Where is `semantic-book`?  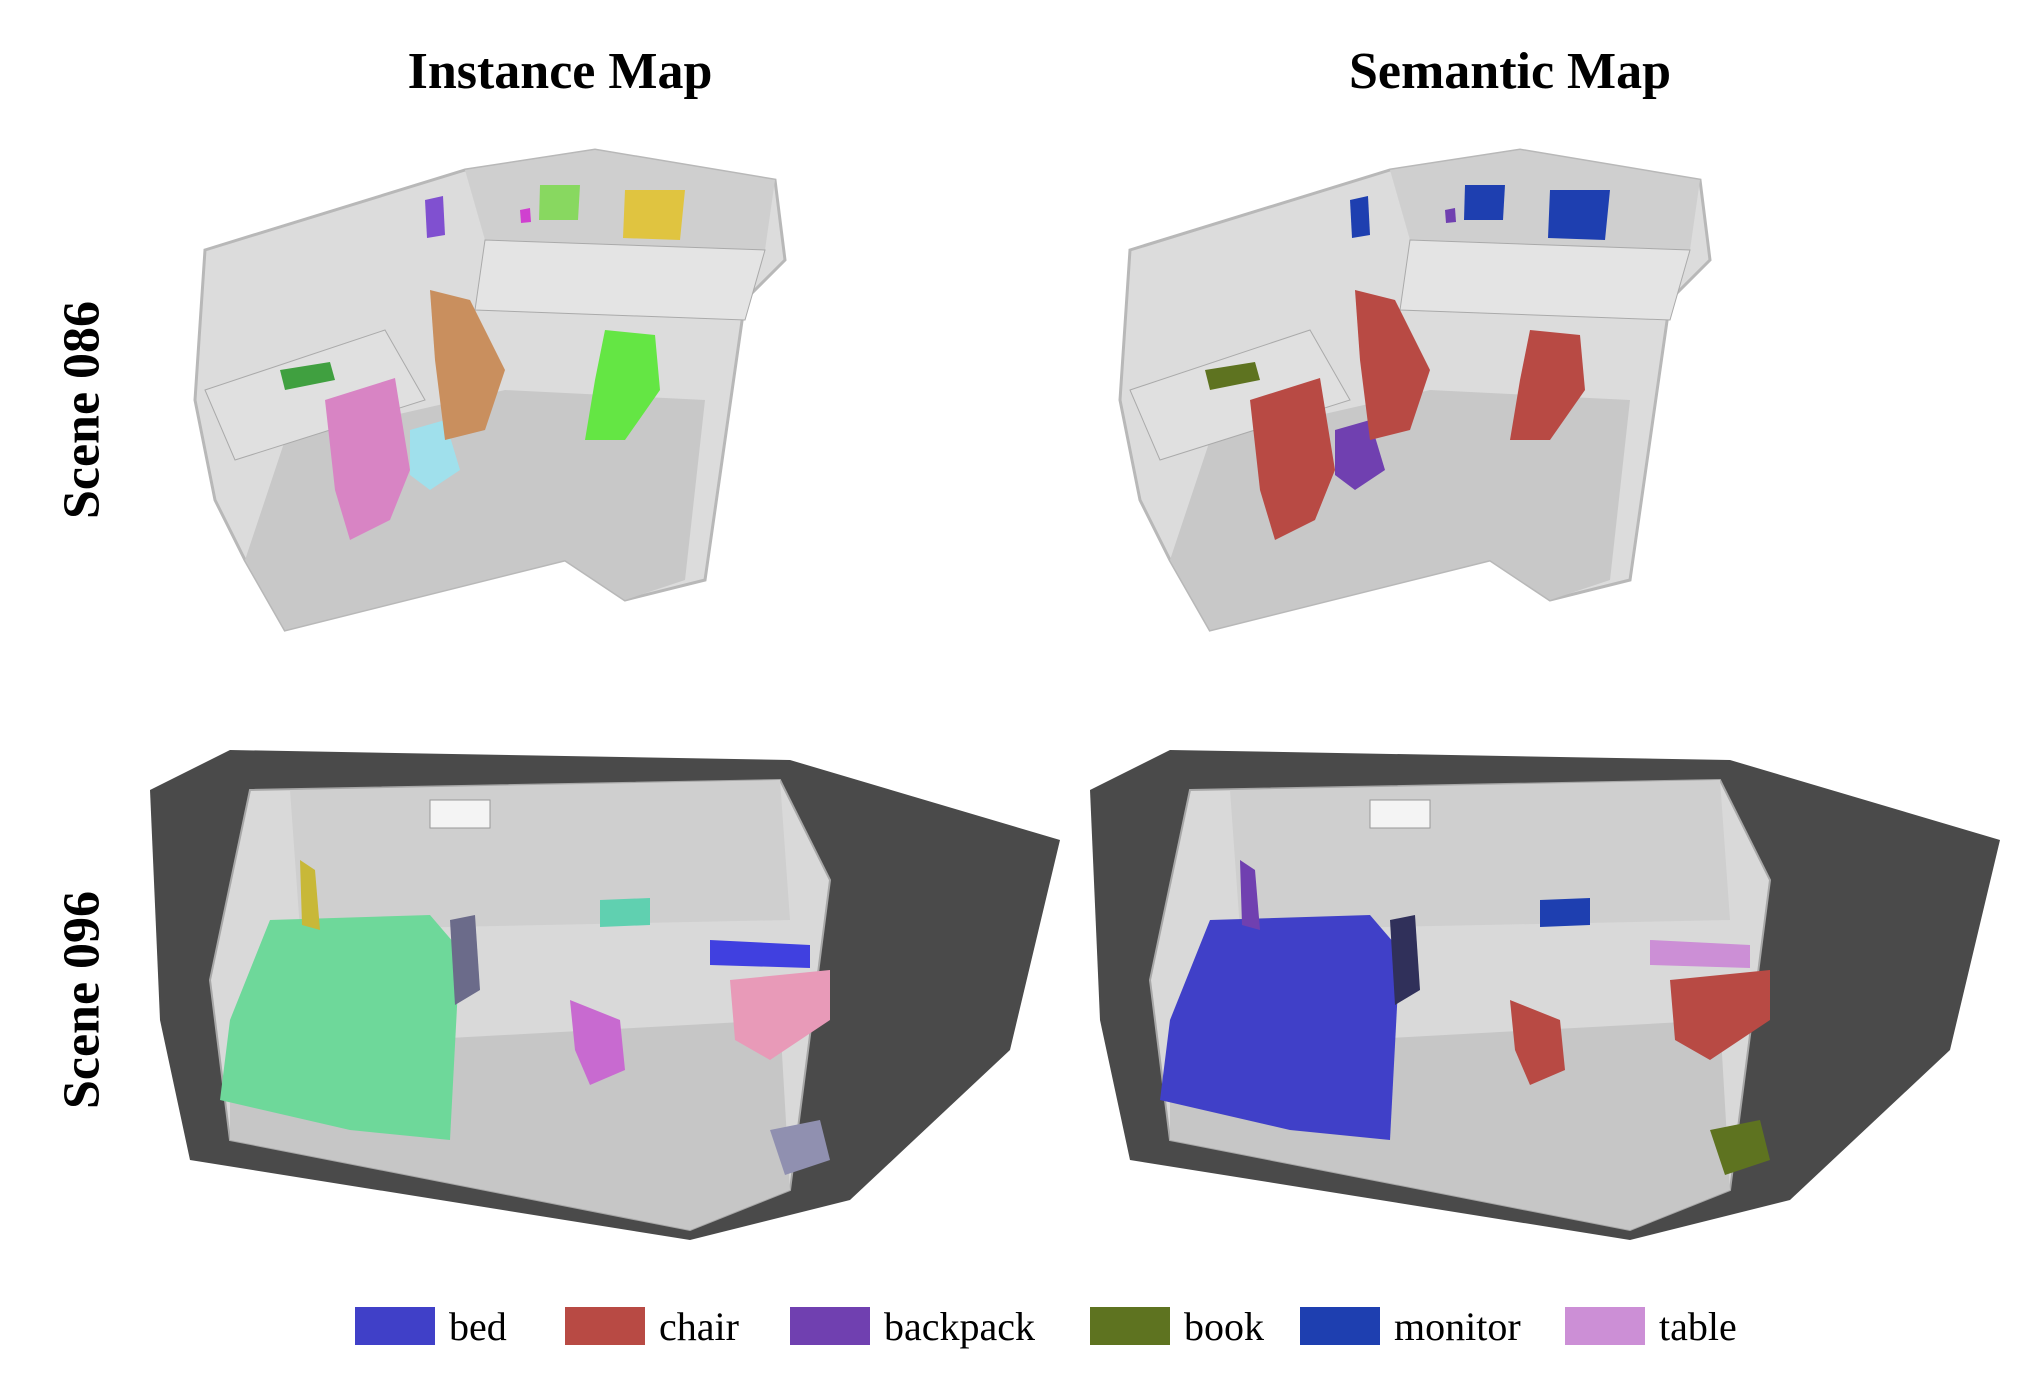 semantic-book is located at coordinates (1232, 376).